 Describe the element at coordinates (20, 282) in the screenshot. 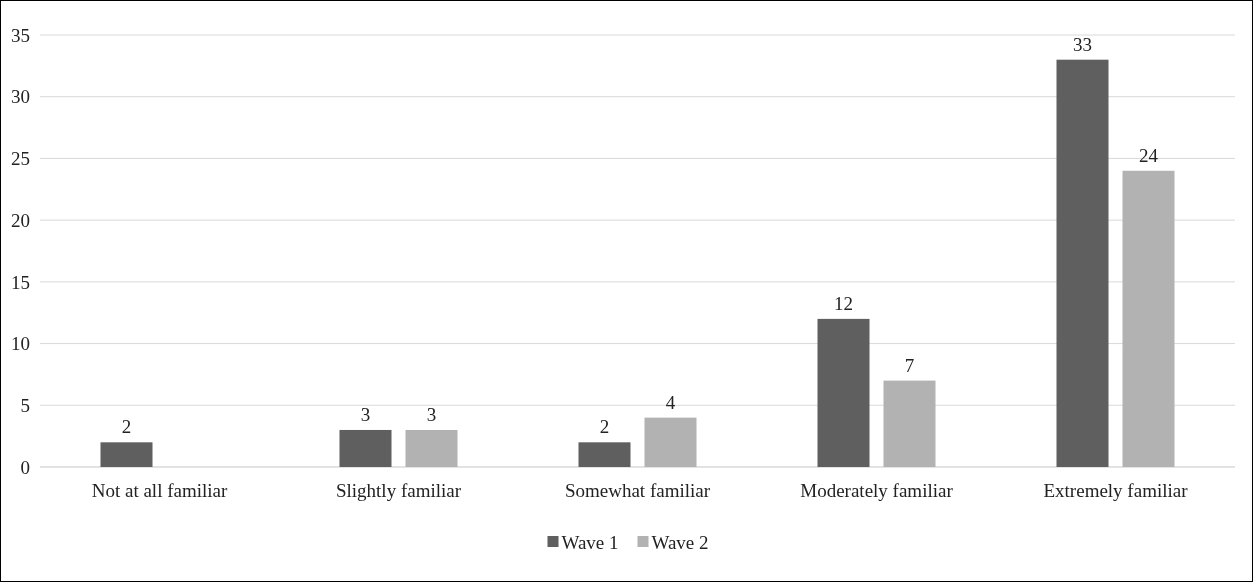

I see `y-tick-label: 15` at that location.